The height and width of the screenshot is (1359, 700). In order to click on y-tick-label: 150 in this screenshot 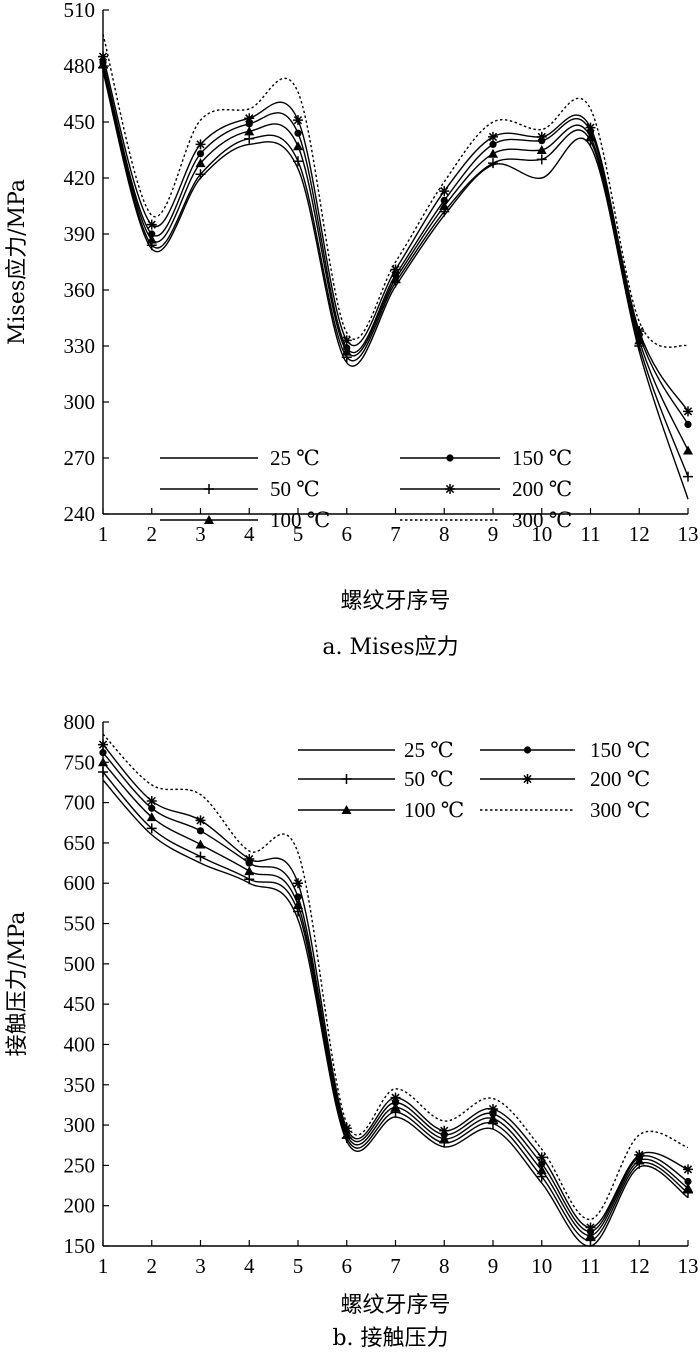, I will do `click(80, 1246)`.